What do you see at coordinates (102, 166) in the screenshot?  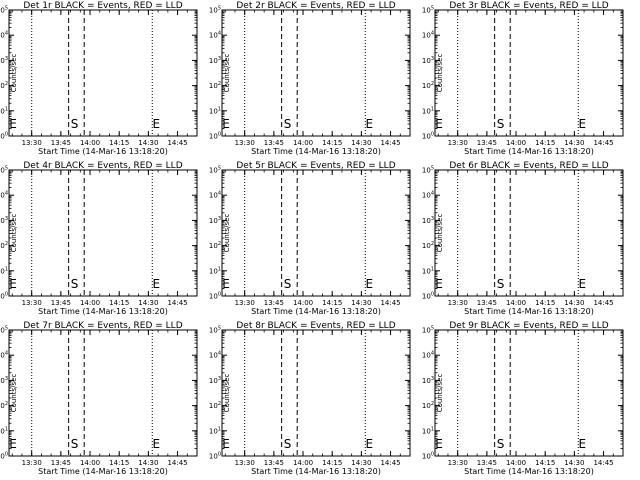 I see `chart-title: Det 4r BLACK = Events, RED = LLD` at bounding box center [102, 166].